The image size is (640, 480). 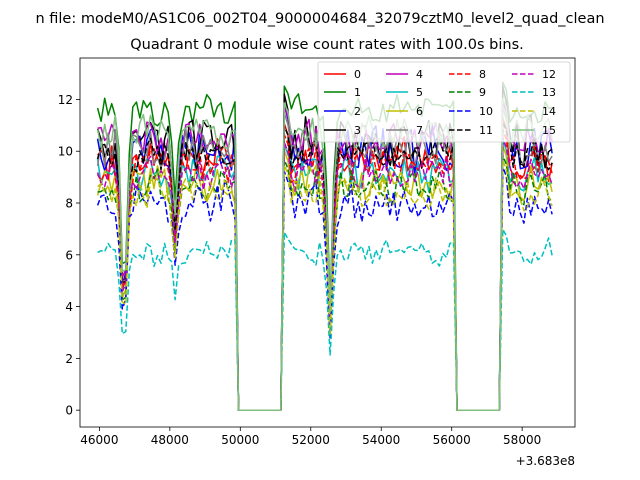 What do you see at coordinates (65, 152) in the screenshot?
I see `y-tick-label: 10` at bounding box center [65, 152].